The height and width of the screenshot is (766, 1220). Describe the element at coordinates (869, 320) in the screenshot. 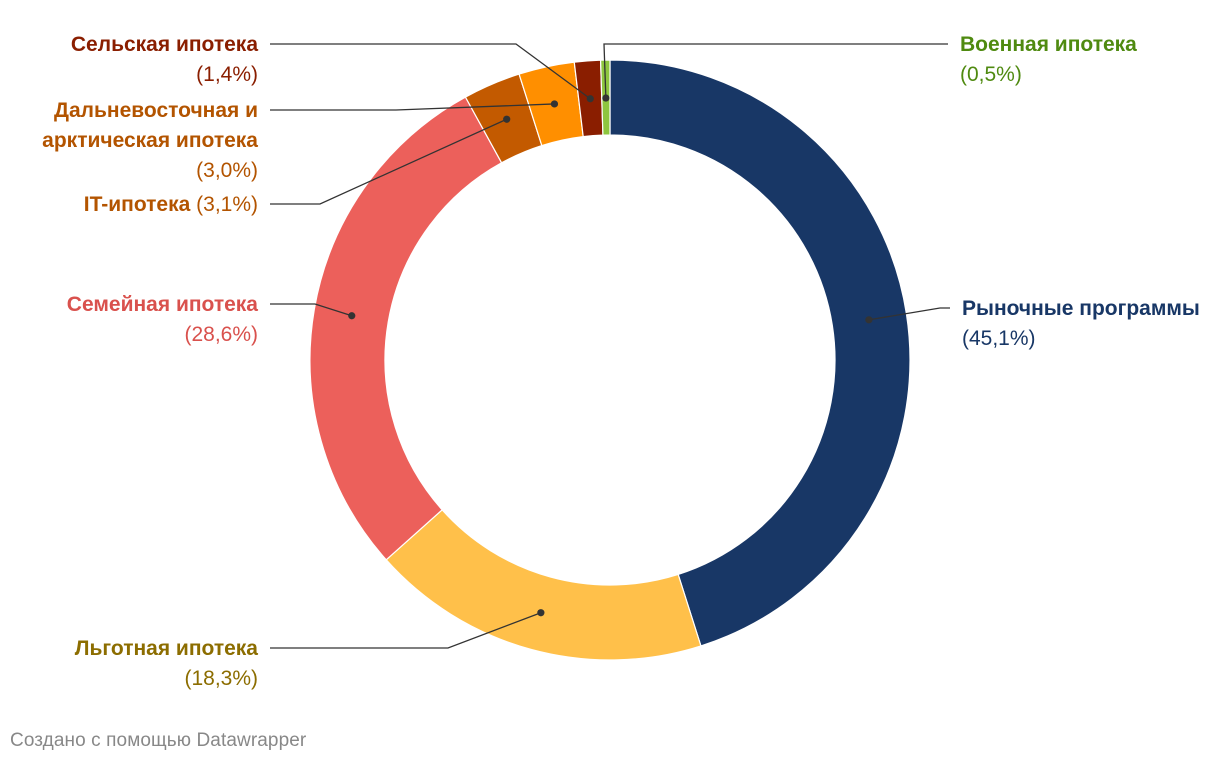

I see `leader-dot-рыночные-программы` at that location.